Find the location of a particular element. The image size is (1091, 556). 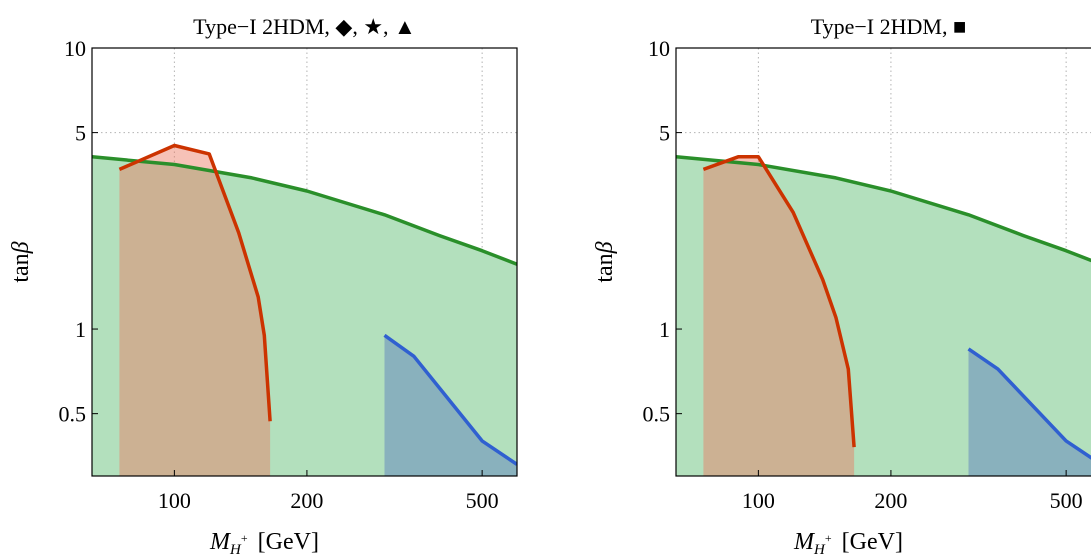

chart-title: Type−I 2HDM, ◆, ★, ▲ is located at coordinates (304, 26).